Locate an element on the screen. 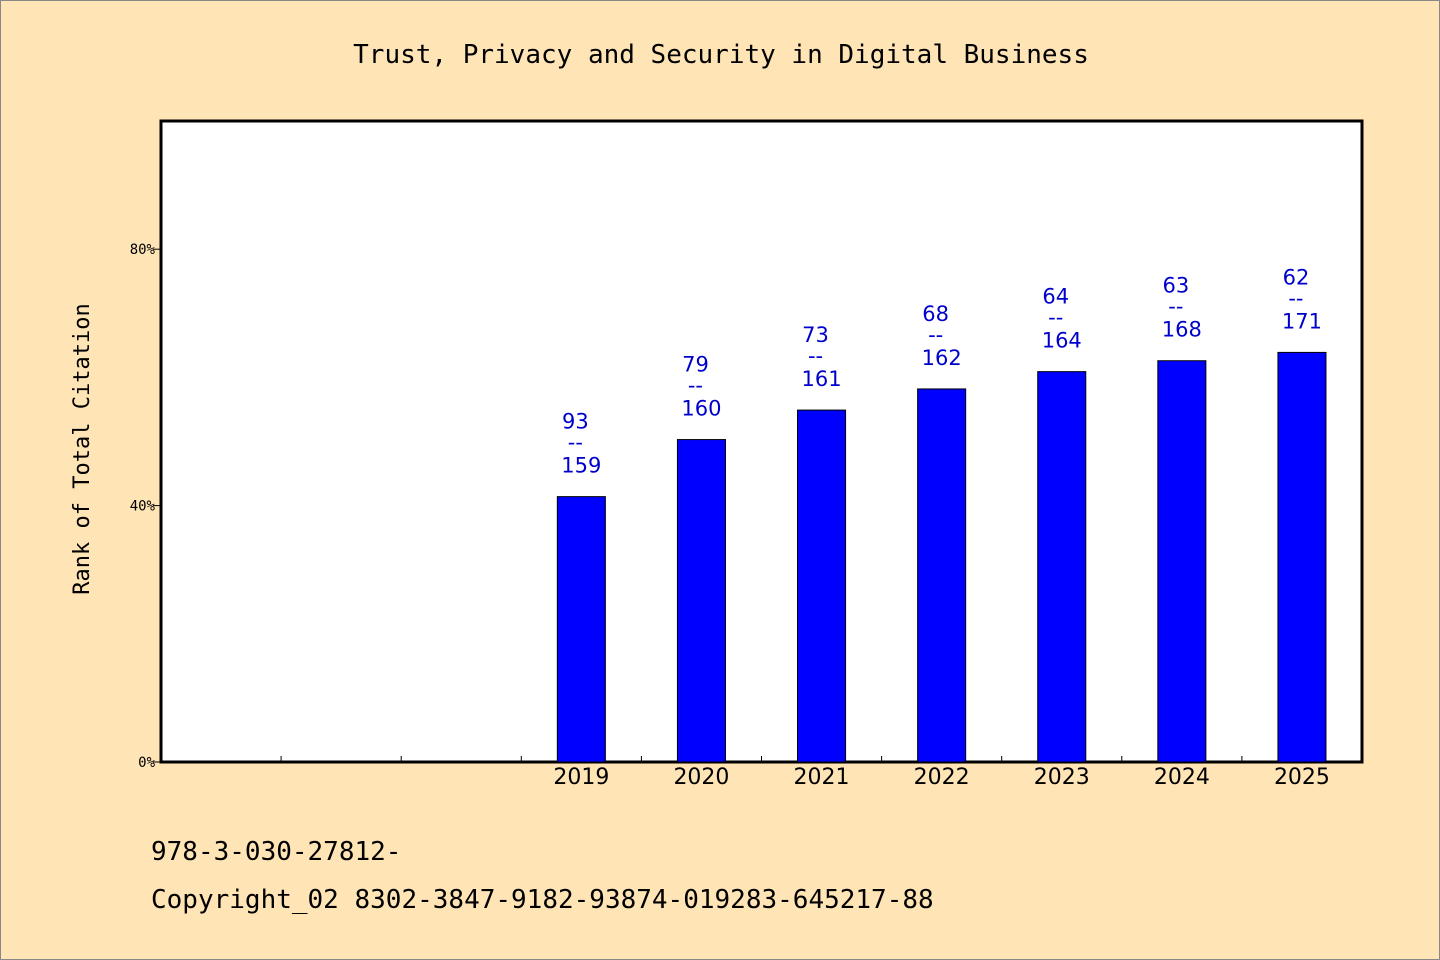 This screenshot has width=1440, height=960. y-tick-label: 80% is located at coordinates (143, 250).